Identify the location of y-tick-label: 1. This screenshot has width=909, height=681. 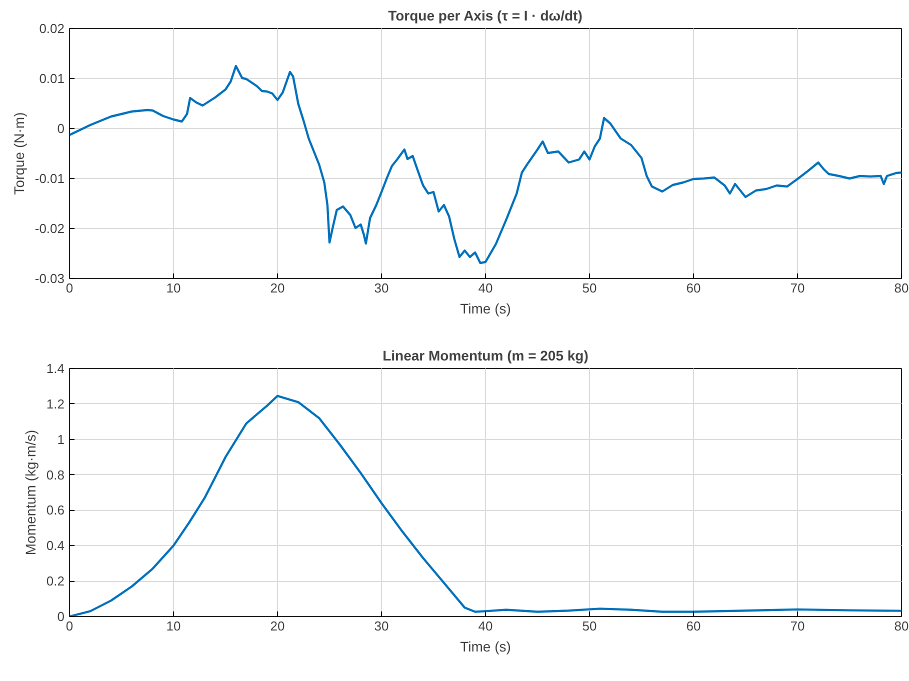
(61, 439).